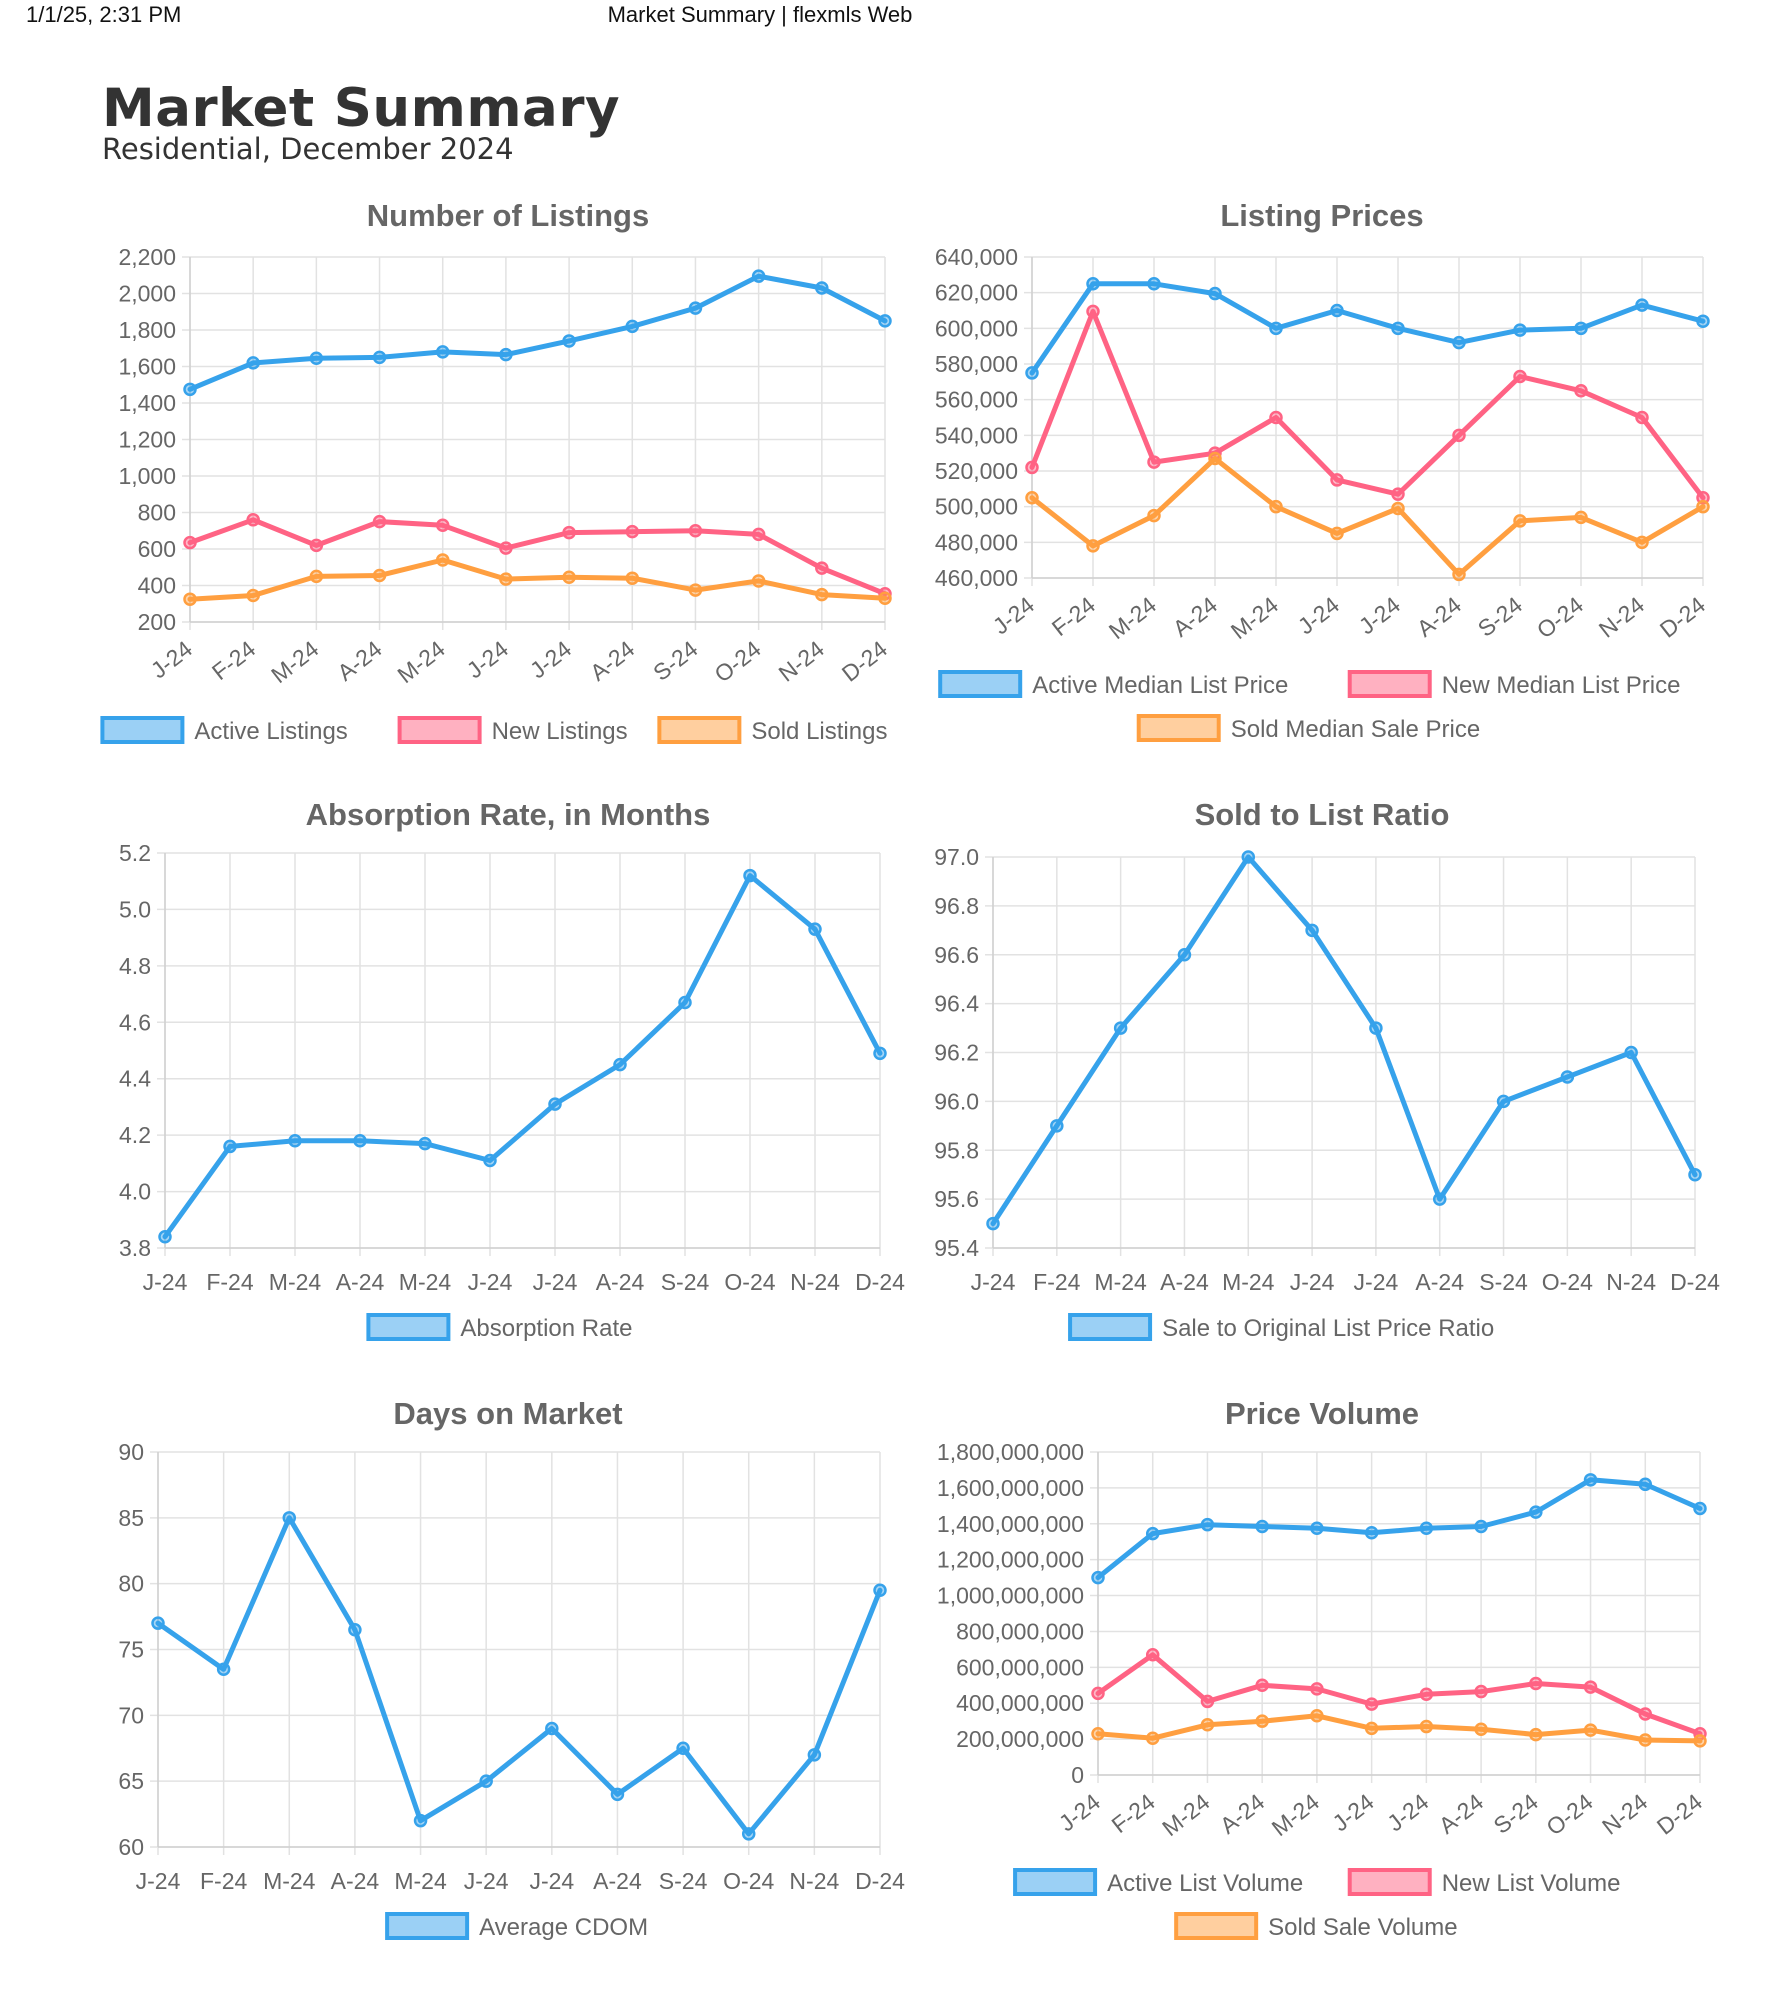  Describe the element at coordinates (147, 440) in the screenshot. I see `y-tick-label: 1,200` at that location.